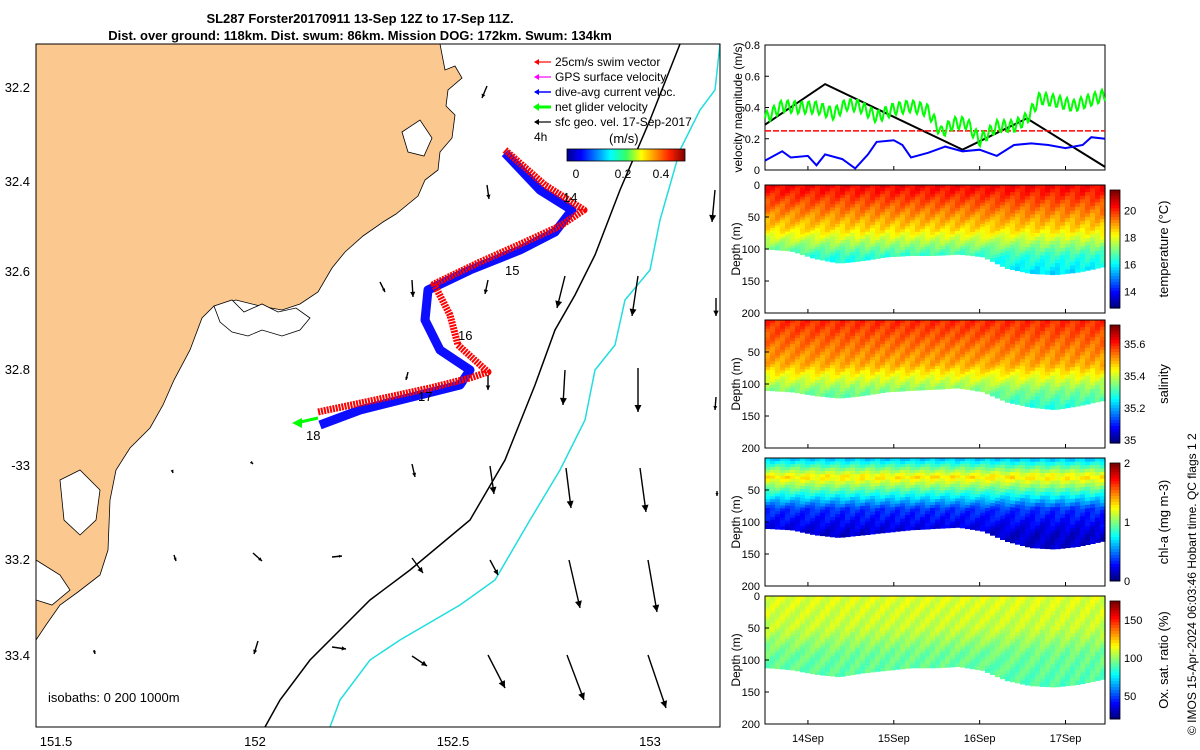 This screenshot has width=1200, height=750. I want to click on ytick: 32.8, so click(17, 369).